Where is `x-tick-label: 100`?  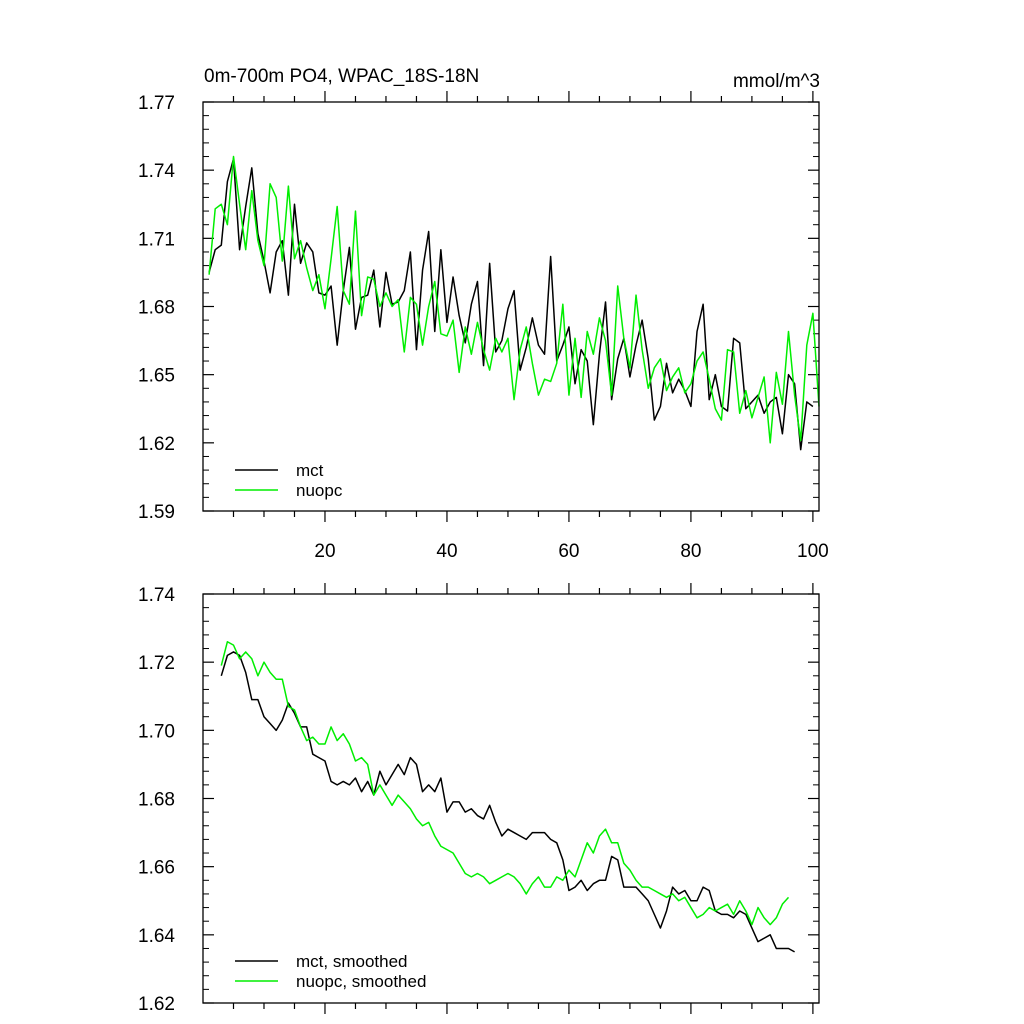
x-tick-label: 100 is located at coordinates (813, 551).